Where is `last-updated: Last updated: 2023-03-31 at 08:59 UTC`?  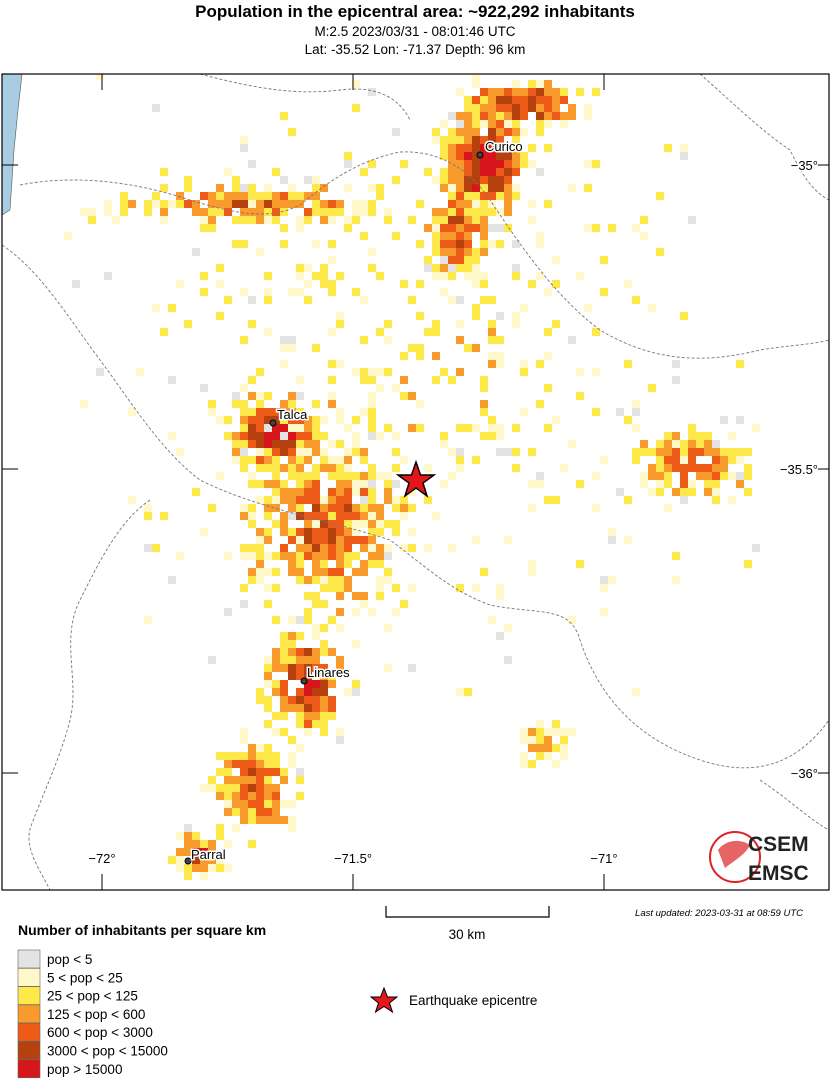 last-updated: Last updated: 2023-03-31 at 08:59 UTC is located at coordinates (719, 913).